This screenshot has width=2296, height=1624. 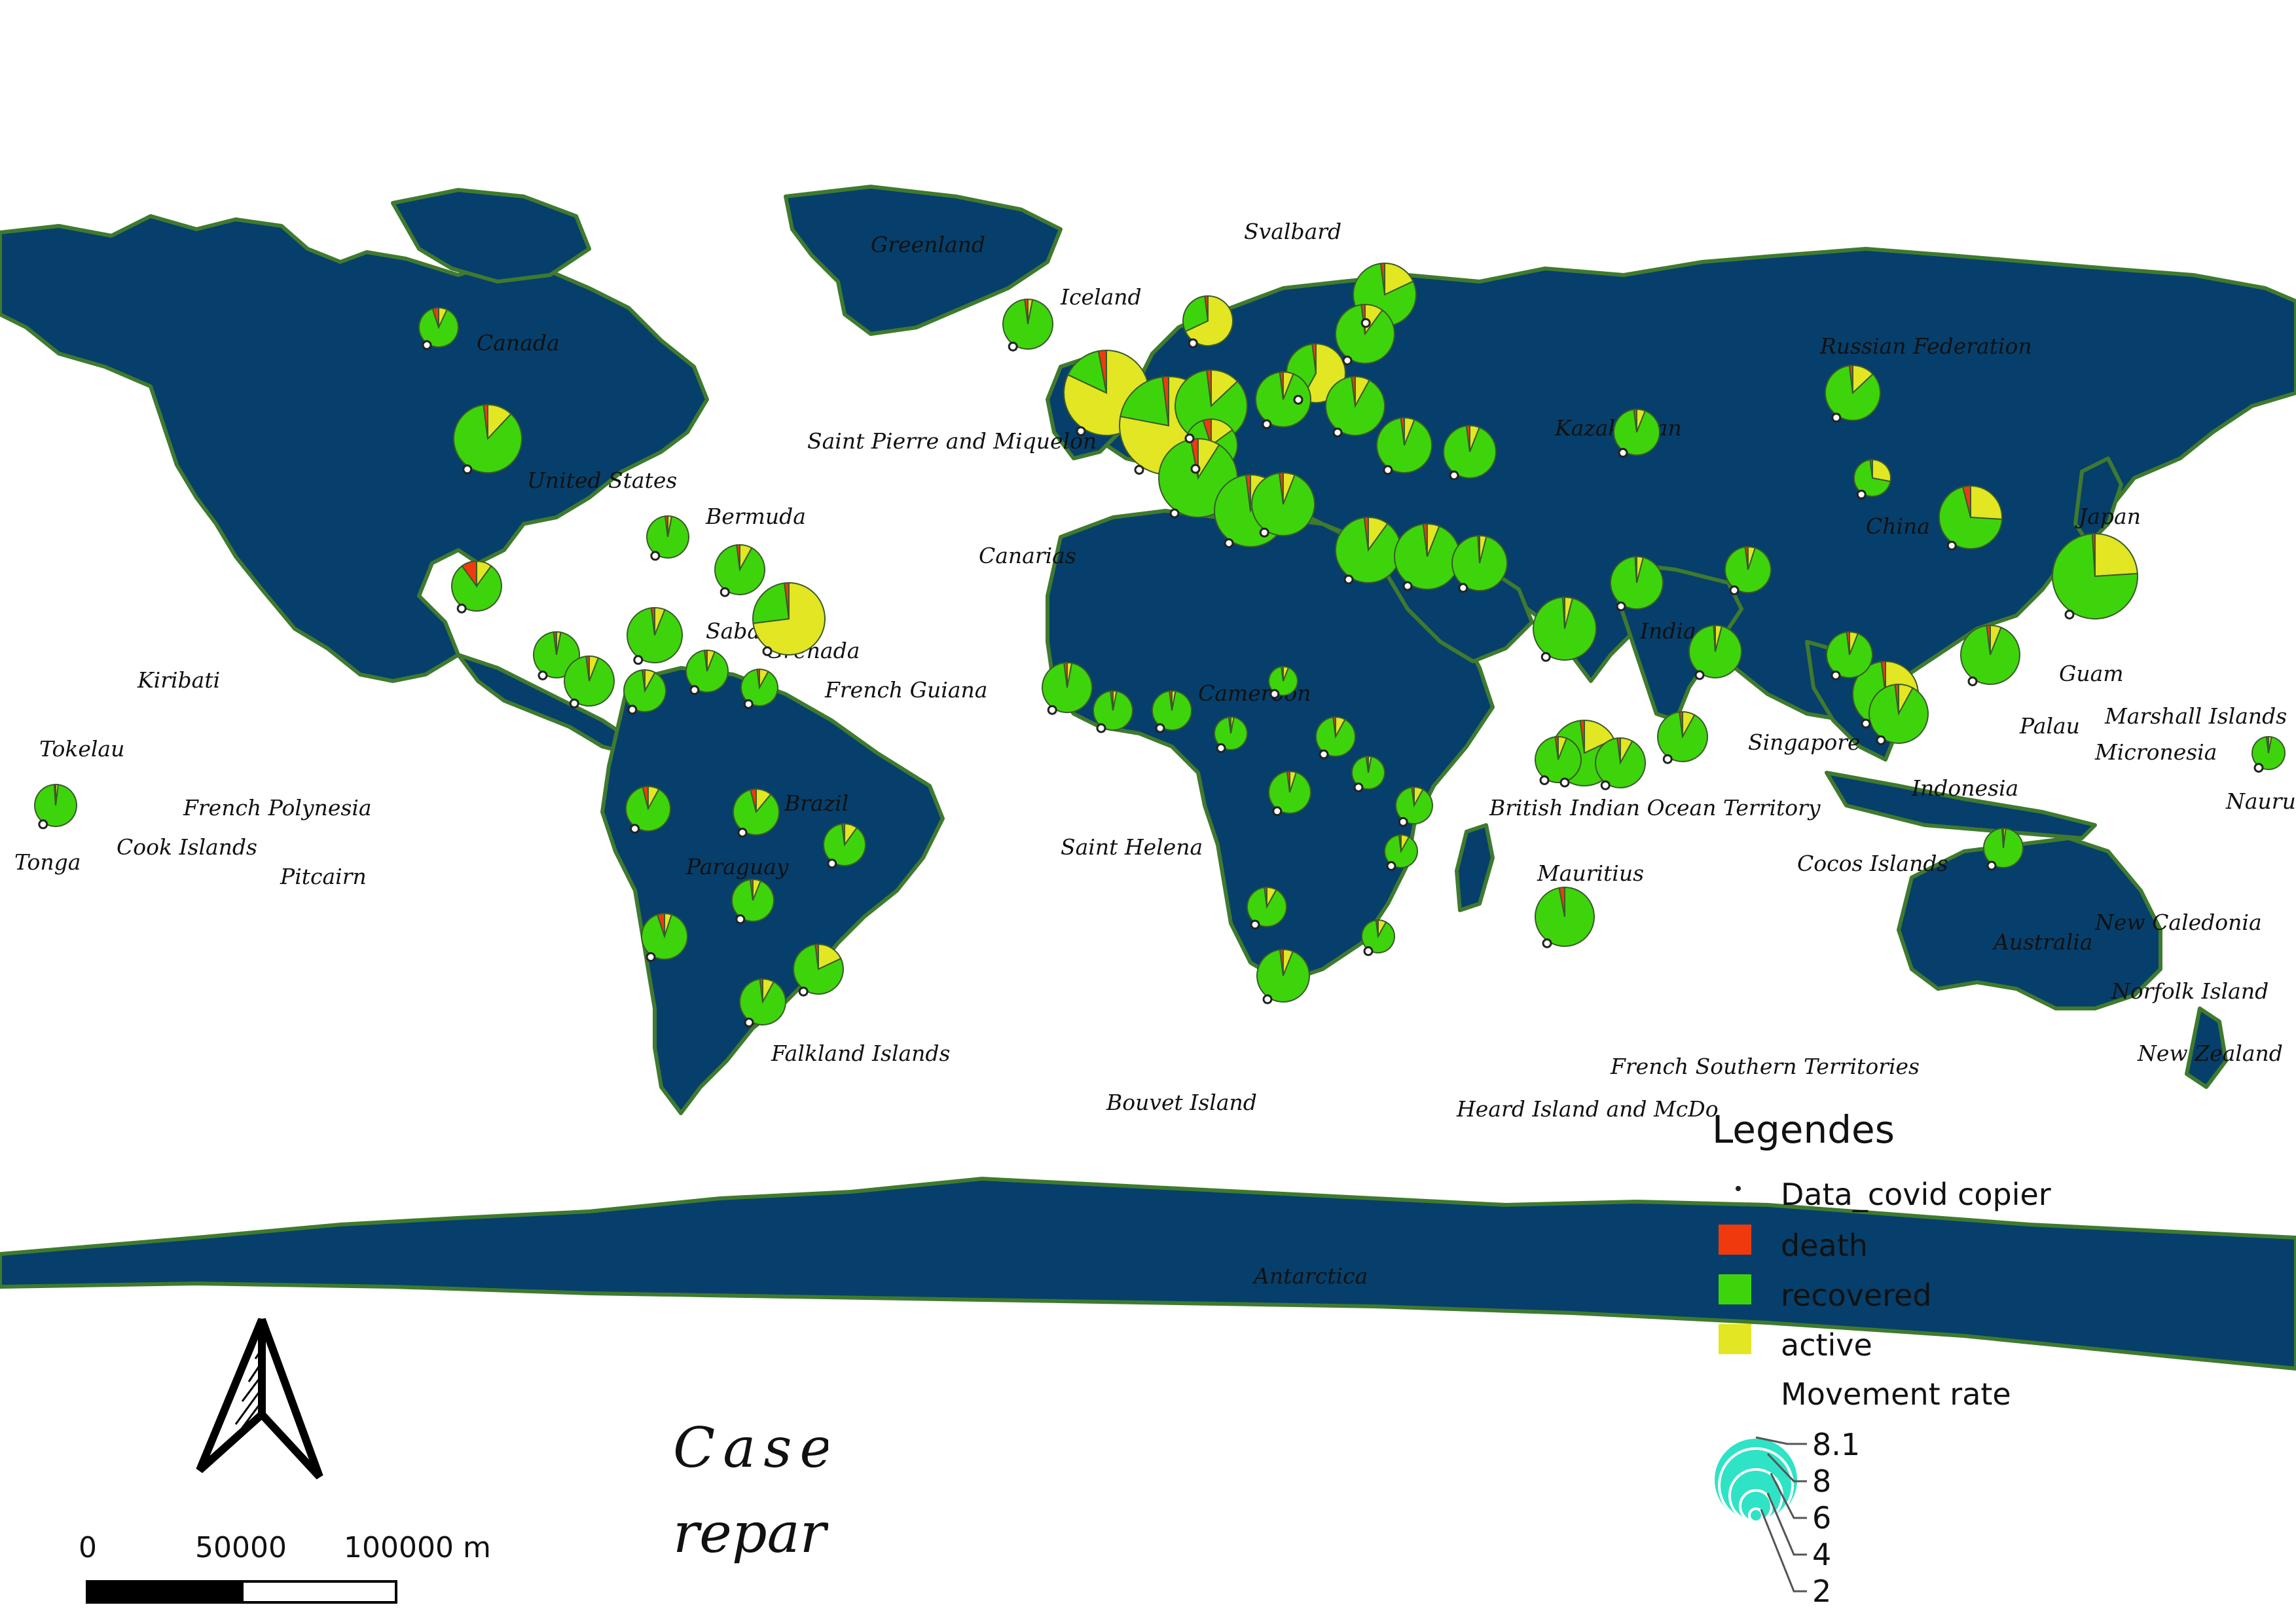 What do you see at coordinates (1399, 279) in the screenshot?
I see `pie-slice-active` at bounding box center [1399, 279].